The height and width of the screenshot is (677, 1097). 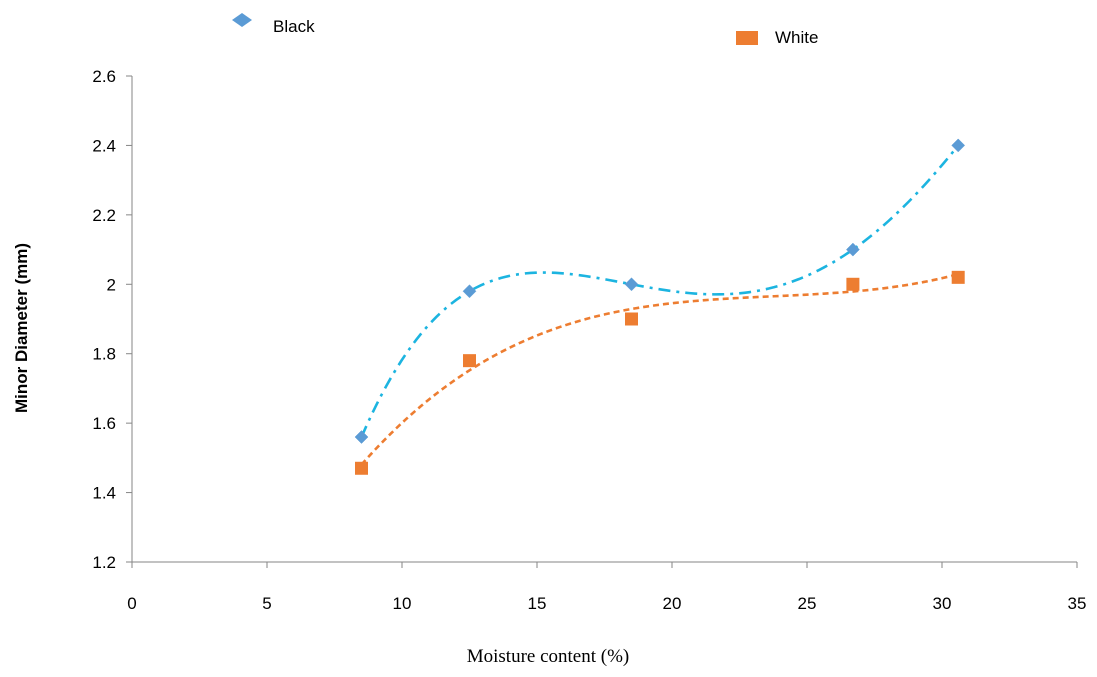 What do you see at coordinates (807, 603) in the screenshot?
I see `x-tick-label: 25` at bounding box center [807, 603].